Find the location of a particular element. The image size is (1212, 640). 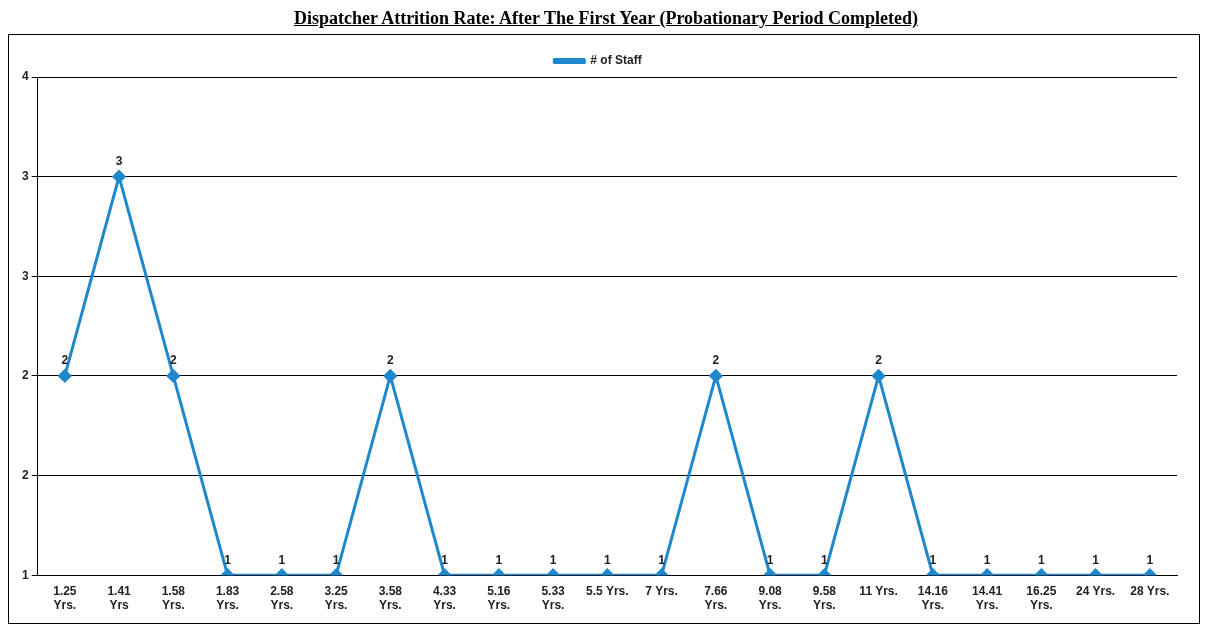

x-tick-label: 28 Yrs. is located at coordinates (1150, 590).